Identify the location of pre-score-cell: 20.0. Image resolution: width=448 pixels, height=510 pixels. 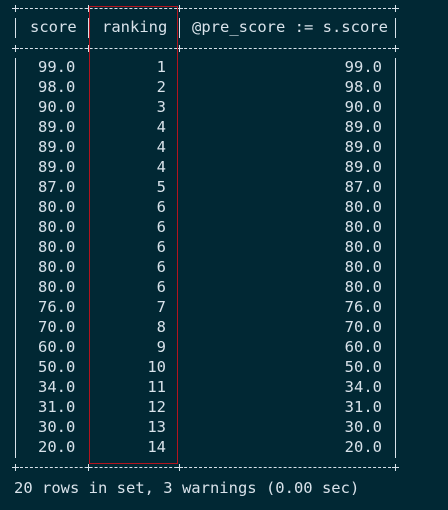
(363, 447).